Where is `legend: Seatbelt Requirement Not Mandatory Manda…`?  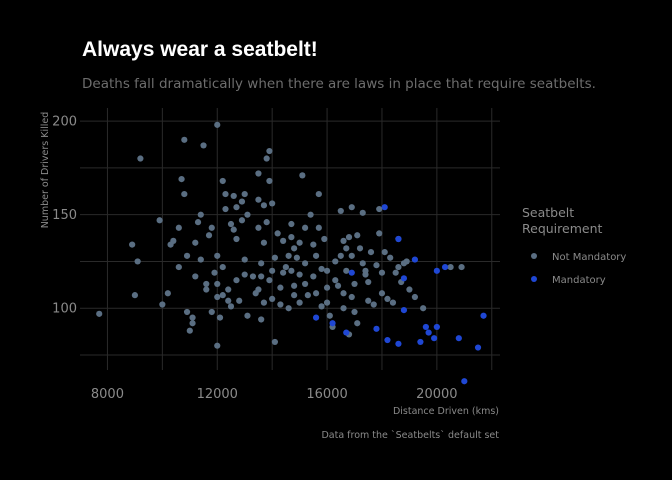 legend: Seatbelt Requirement Not Mandatory Manda… is located at coordinates (574, 245).